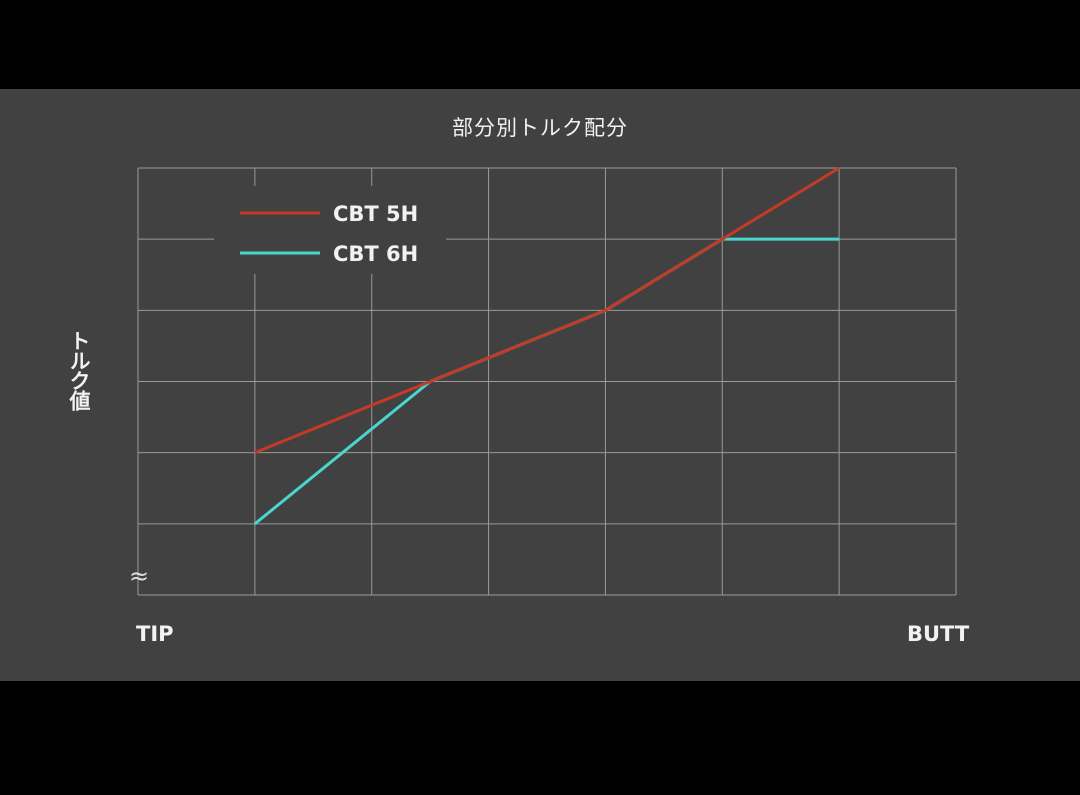 Image resolution: width=1080 pixels, height=795 pixels. I want to click on legend: CBT 5H CBT 6H, so click(330, 230).